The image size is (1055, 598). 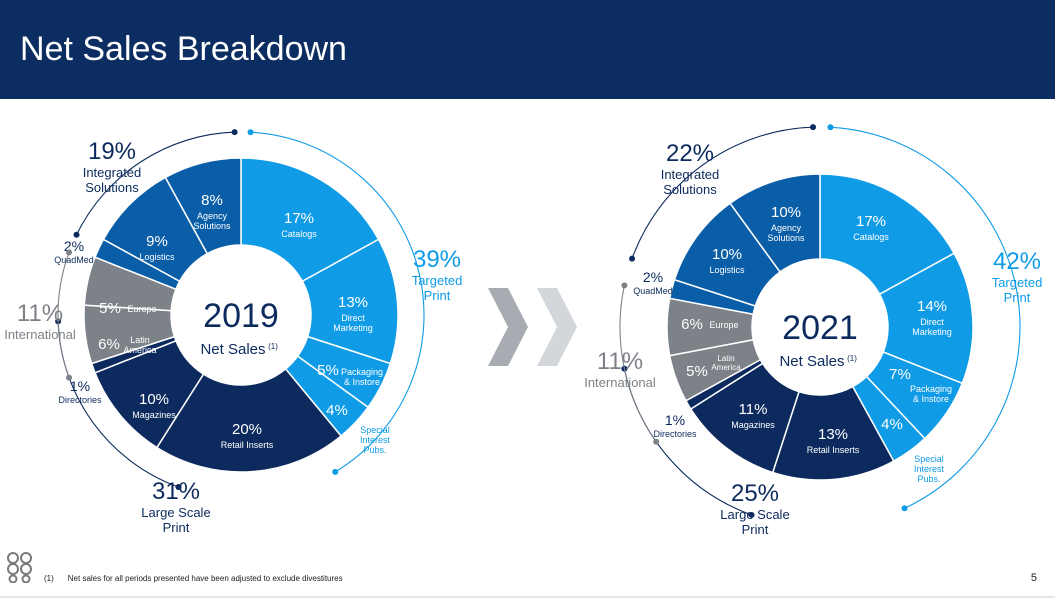 What do you see at coordinates (727, 254) in the screenshot?
I see `slice-value-logistics: 10%` at bounding box center [727, 254].